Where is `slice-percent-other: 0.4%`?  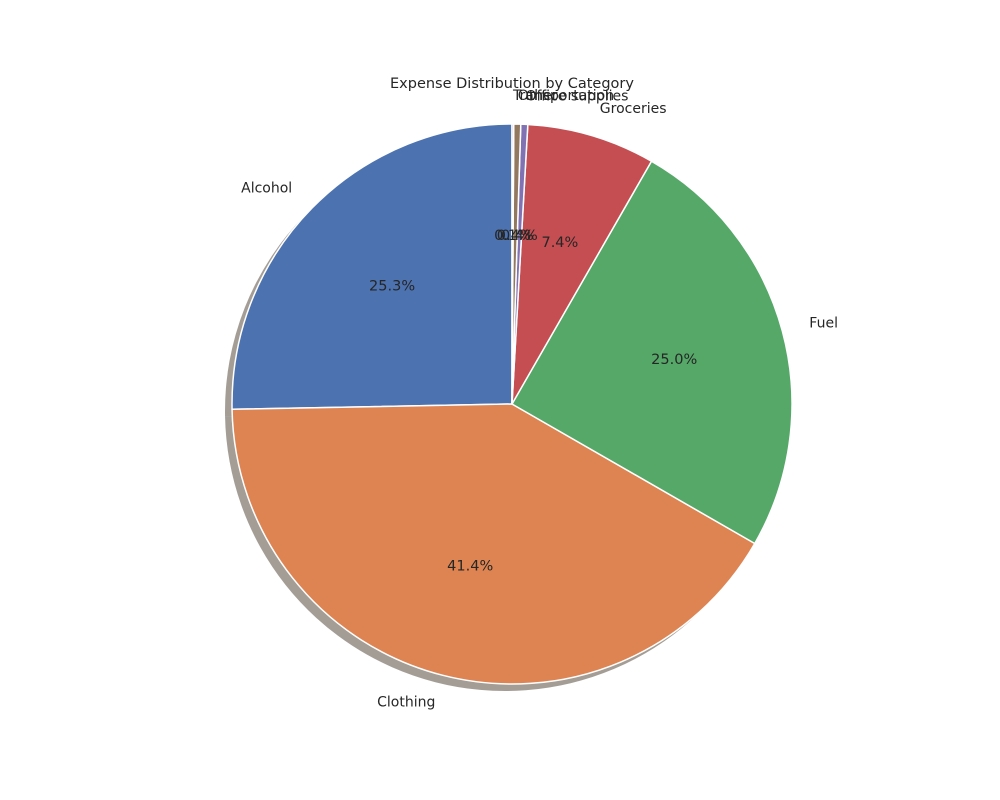
slice-percent-other: 0.4% is located at coordinates (515, 236).